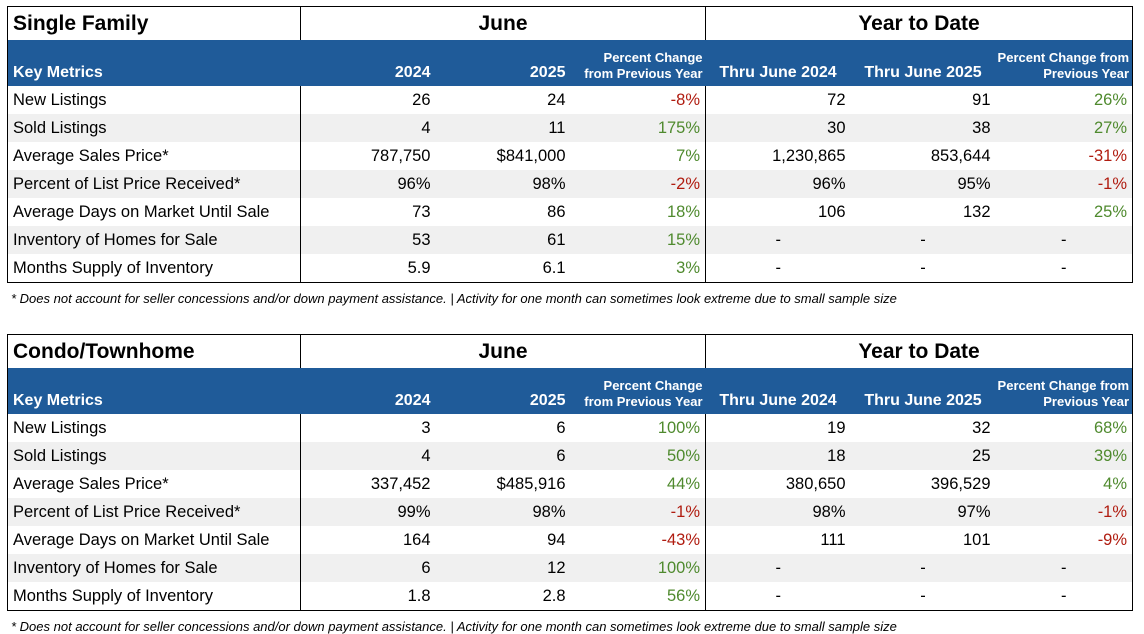  I want to click on metric-name: Months Supply of Inventory, so click(154, 596).